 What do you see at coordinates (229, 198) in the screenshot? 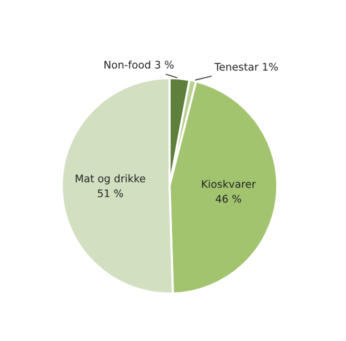
I see `data-label: 46 %` at bounding box center [229, 198].